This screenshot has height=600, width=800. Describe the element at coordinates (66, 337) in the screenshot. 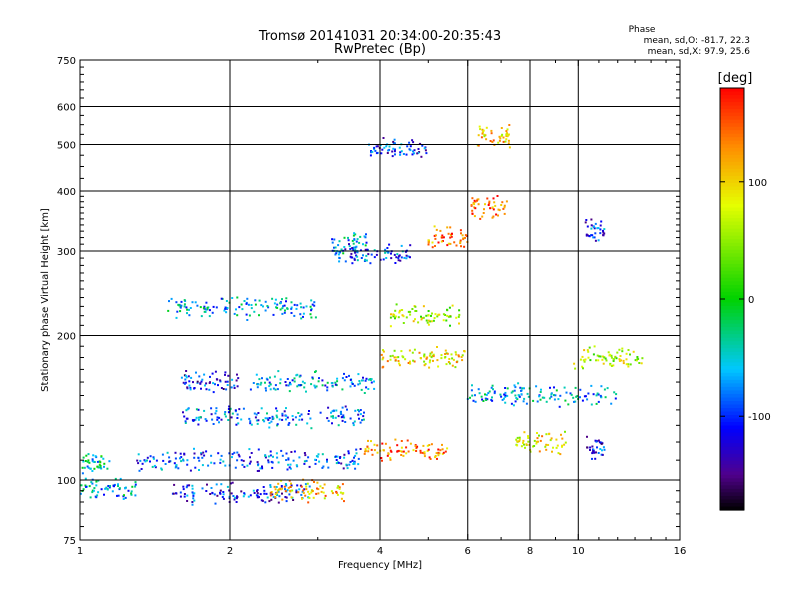

I see `y-tick-label: 200` at that location.